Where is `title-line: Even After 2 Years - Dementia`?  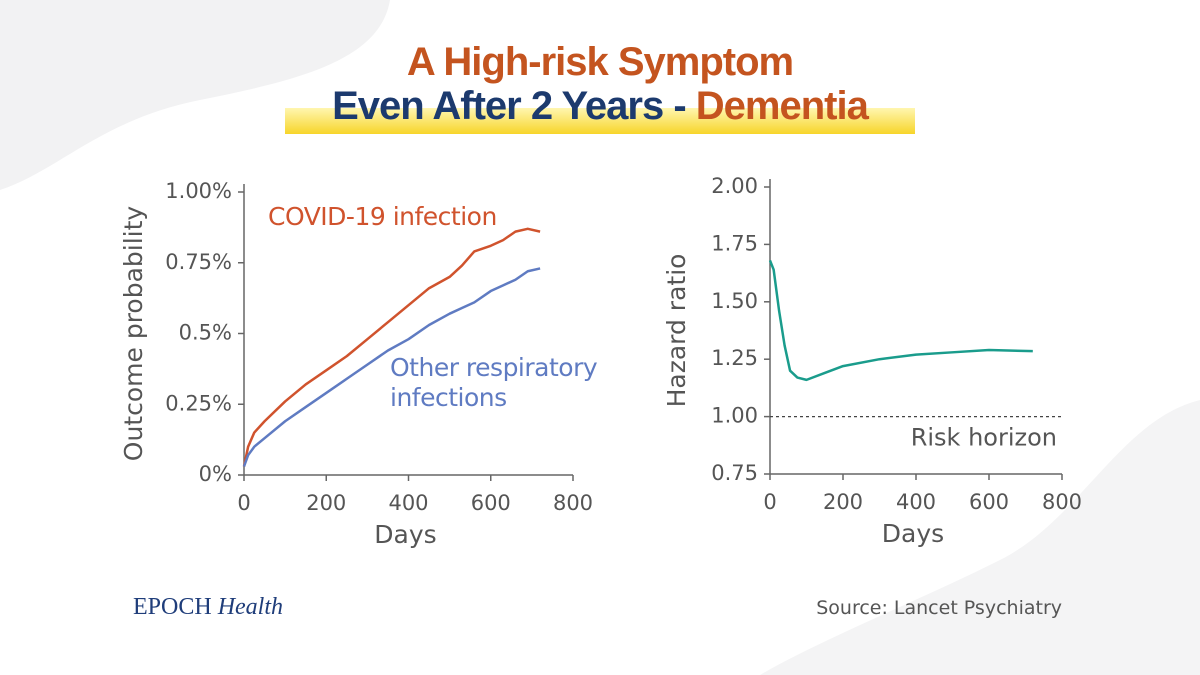
title-line: Even After 2 Years - Dementia is located at coordinates (600, 106).